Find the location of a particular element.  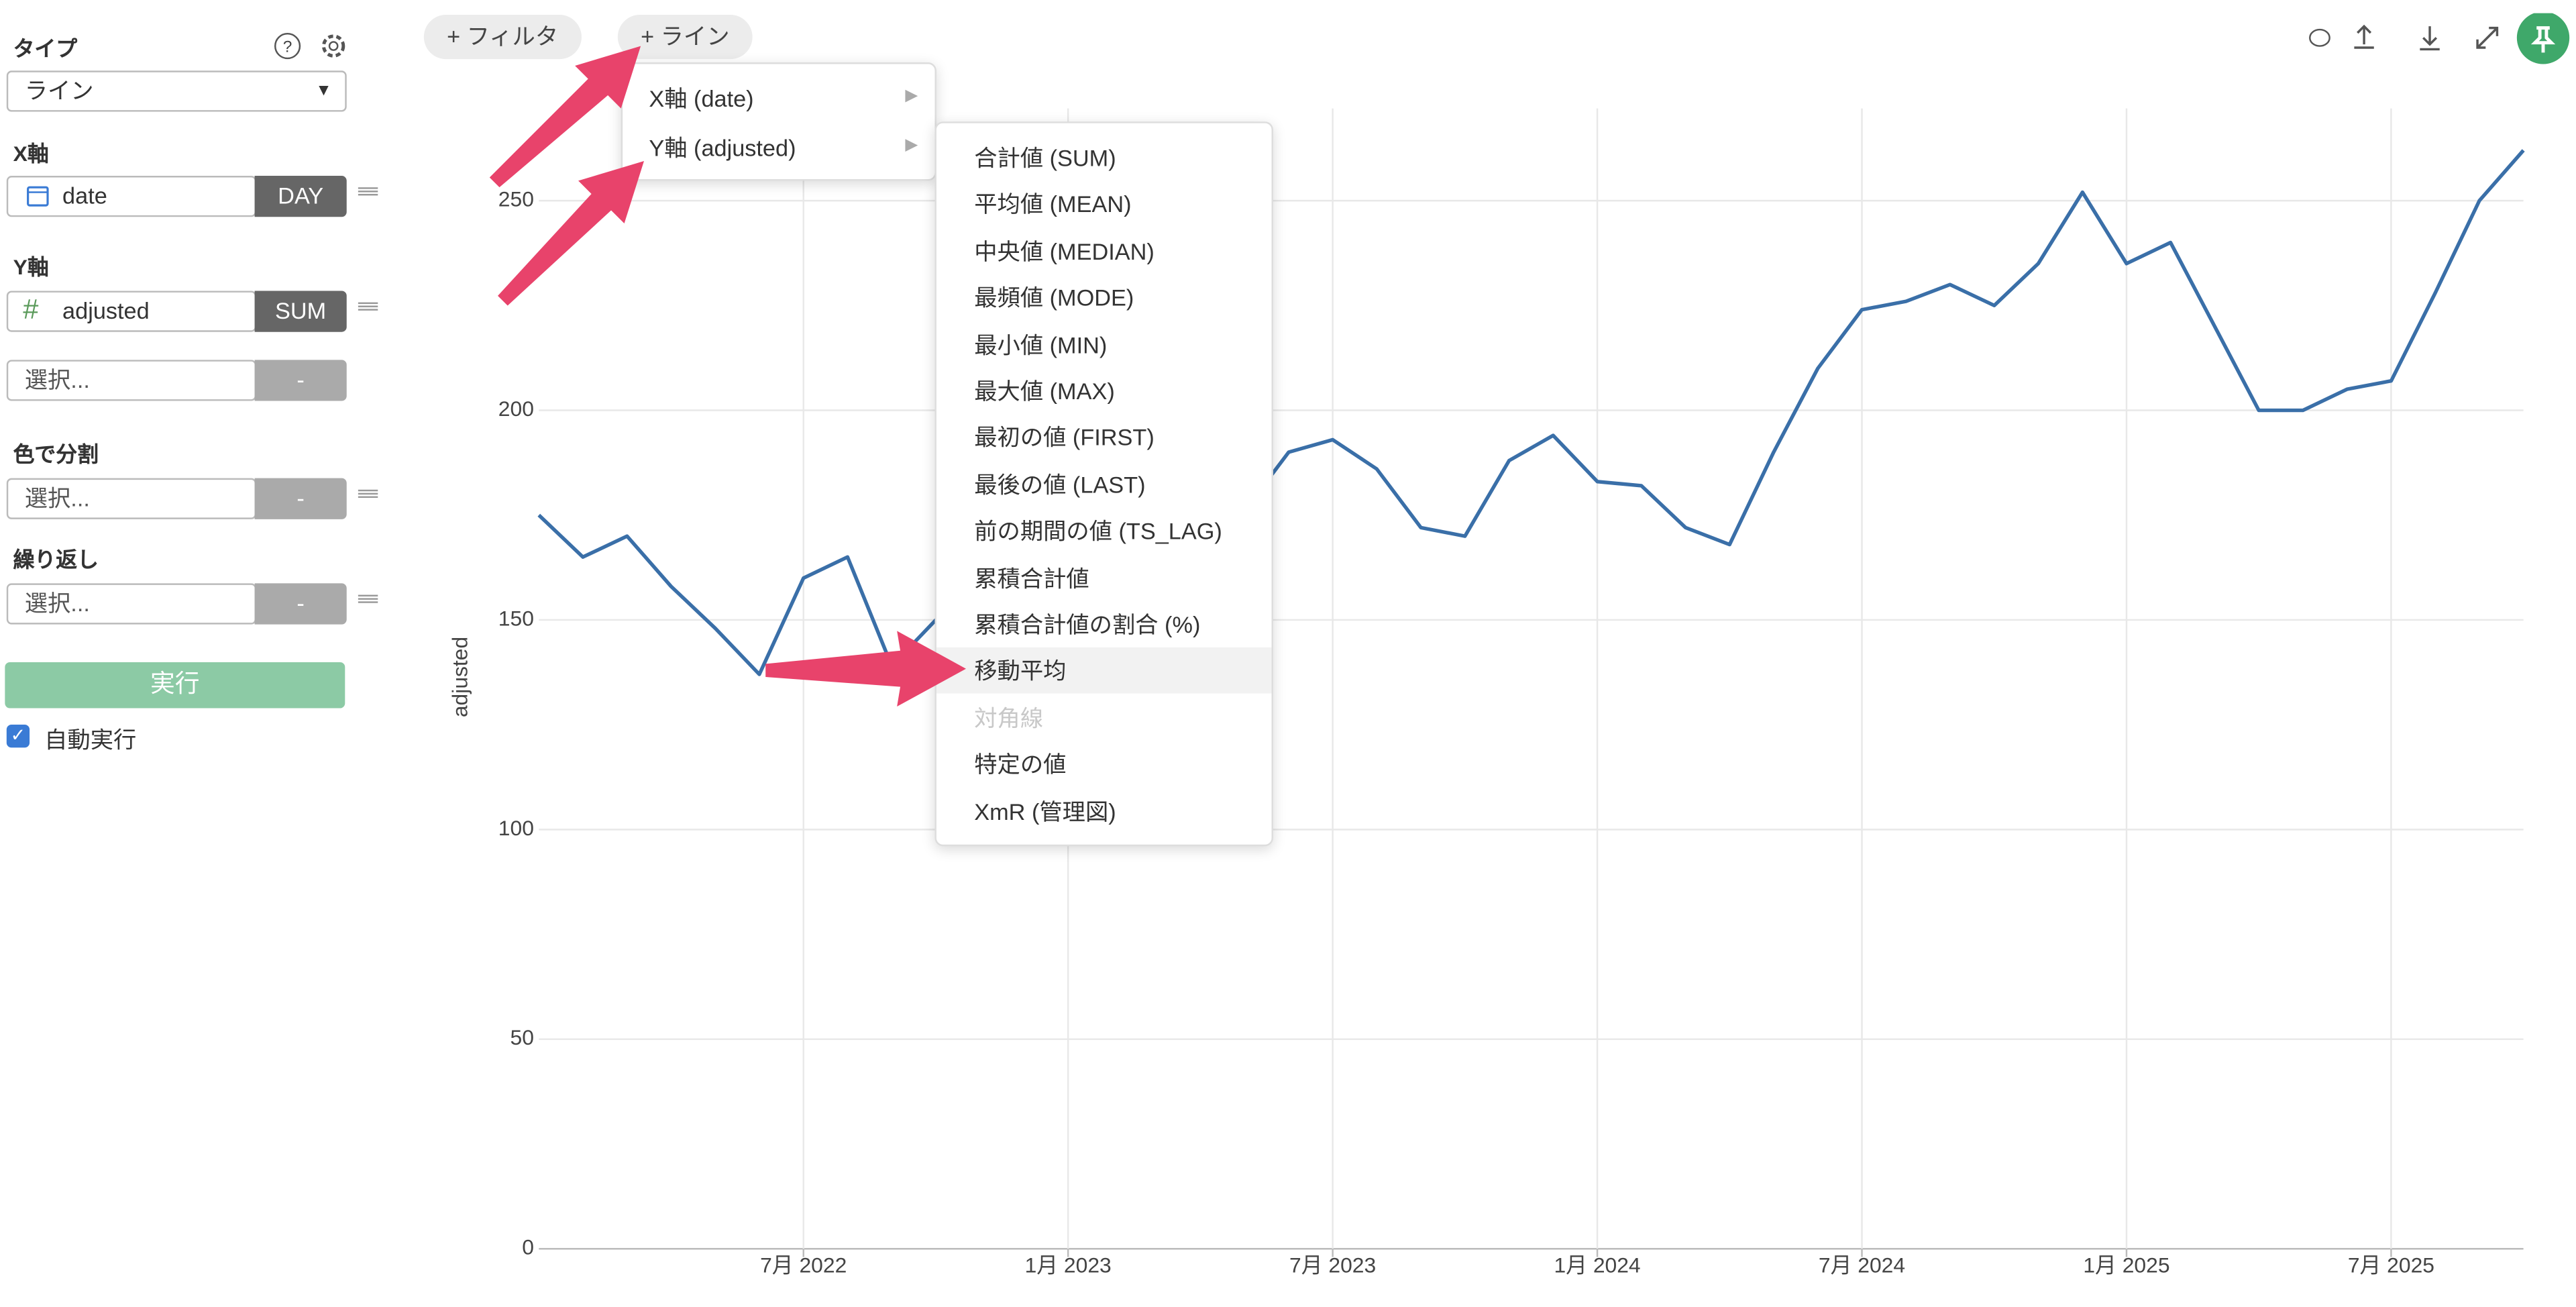

y-field: adjusted is located at coordinates (131, 311).